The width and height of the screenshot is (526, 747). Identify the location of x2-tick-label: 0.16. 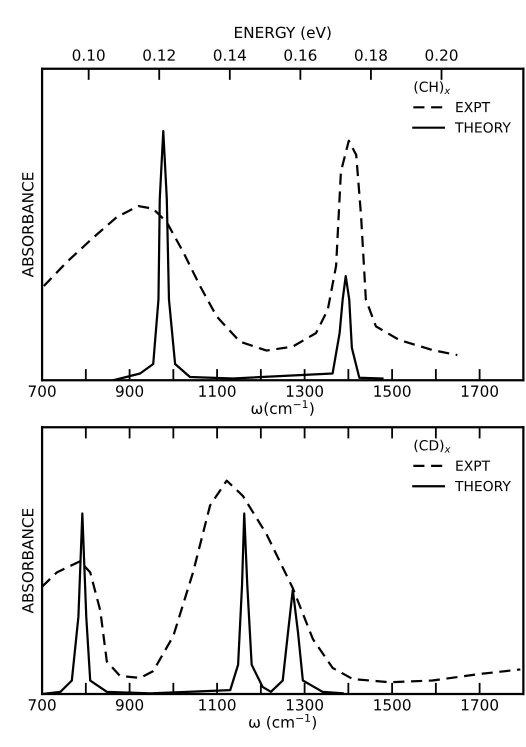
(300, 55).